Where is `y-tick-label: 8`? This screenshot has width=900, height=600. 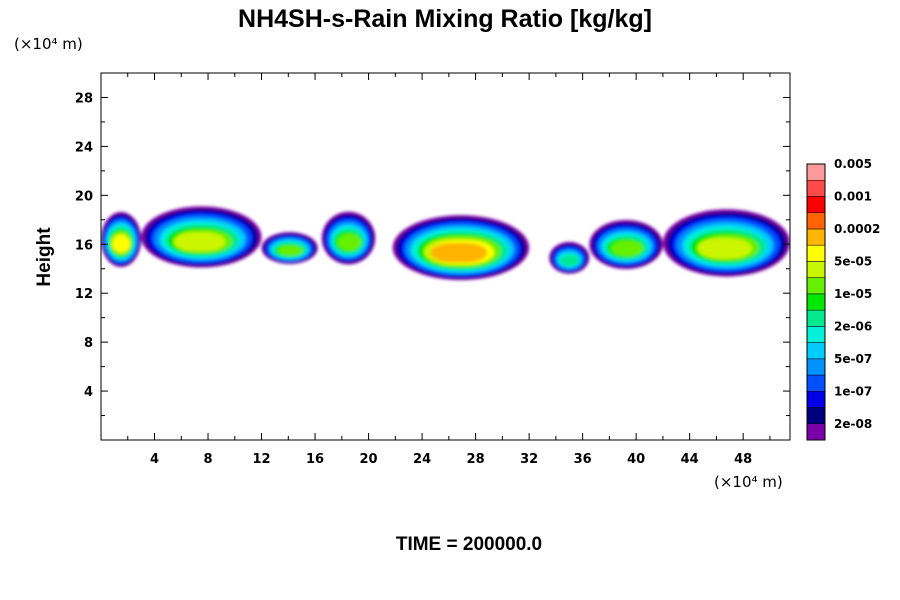
y-tick-label: 8 is located at coordinates (88, 343).